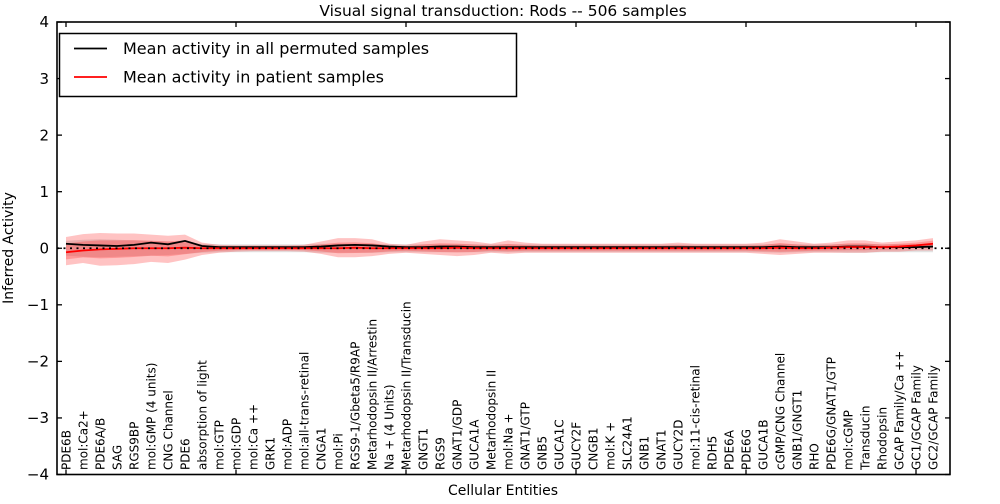 The height and width of the screenshot is (504, 1000). I want to click on x-tick-label: GUCA1A, so click(475, 444).